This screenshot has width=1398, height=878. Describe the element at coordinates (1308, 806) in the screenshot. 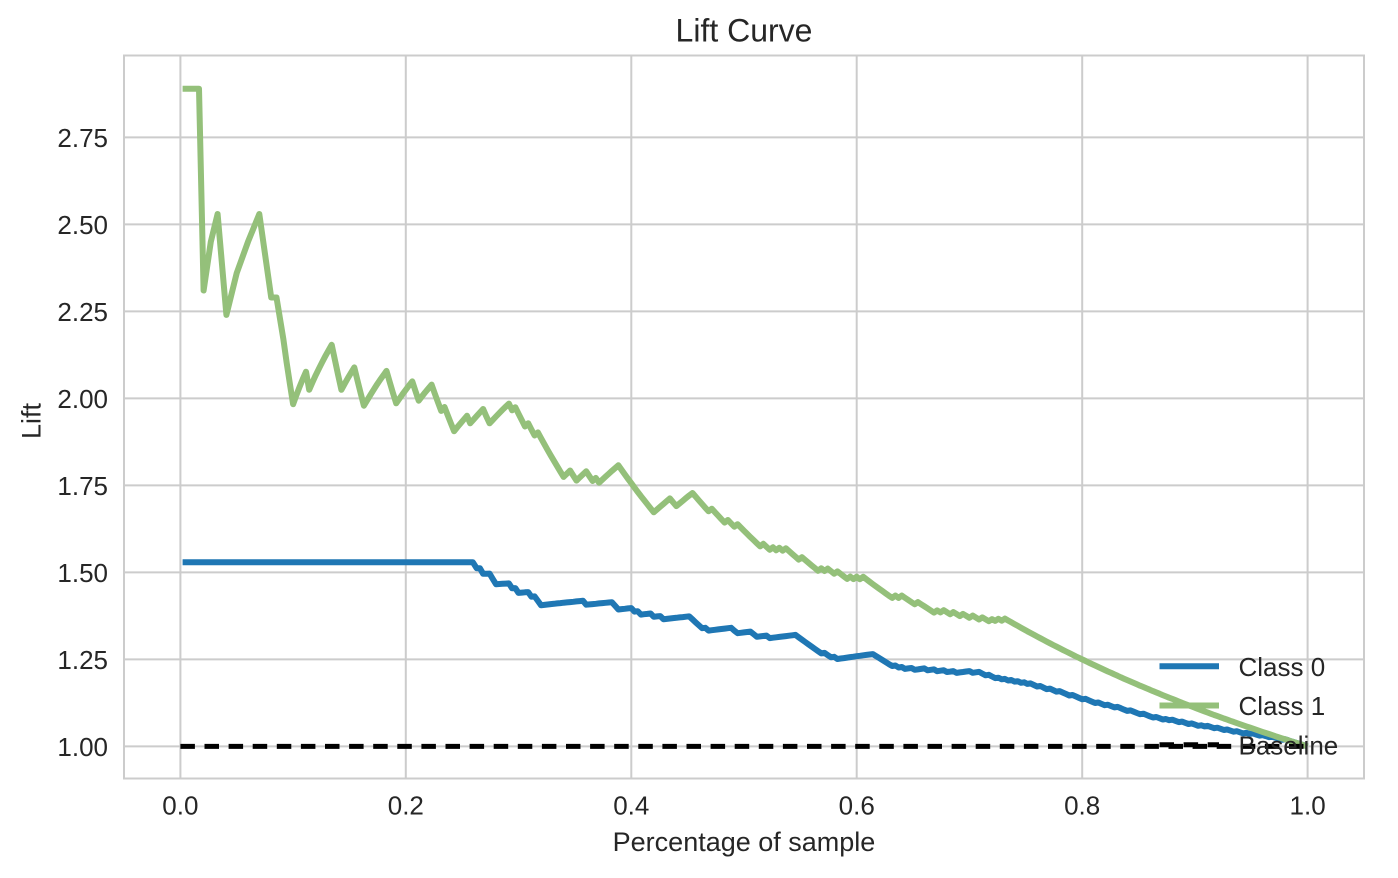

I see `svg-text: 1.0` at that location.